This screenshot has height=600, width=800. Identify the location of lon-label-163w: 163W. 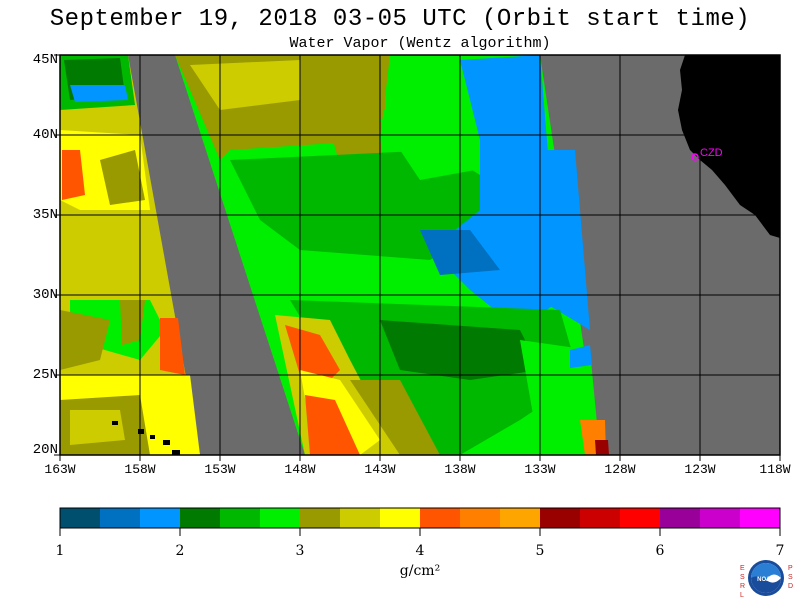
(60, 469).